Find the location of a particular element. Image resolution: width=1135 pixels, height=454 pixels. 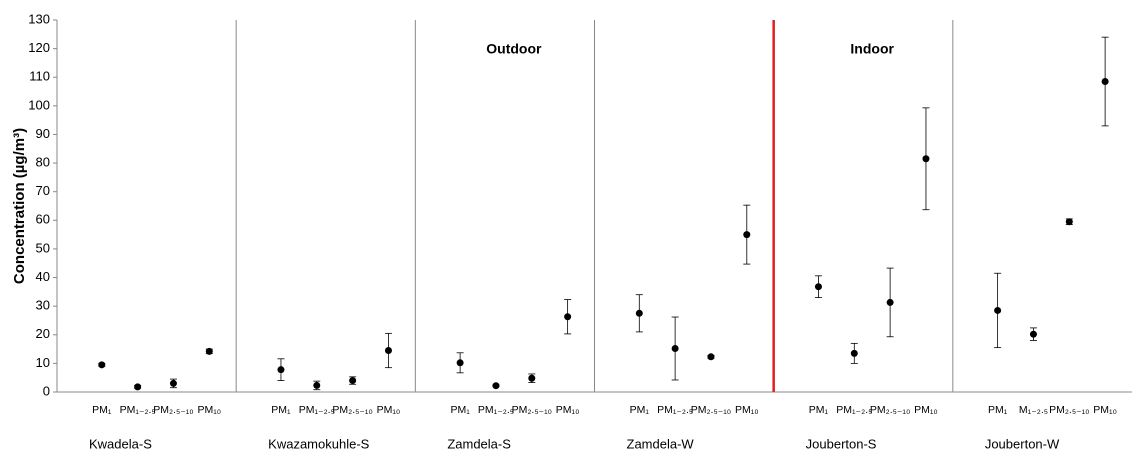

y-tick-label: 130 is located at coordinates (39, 18).